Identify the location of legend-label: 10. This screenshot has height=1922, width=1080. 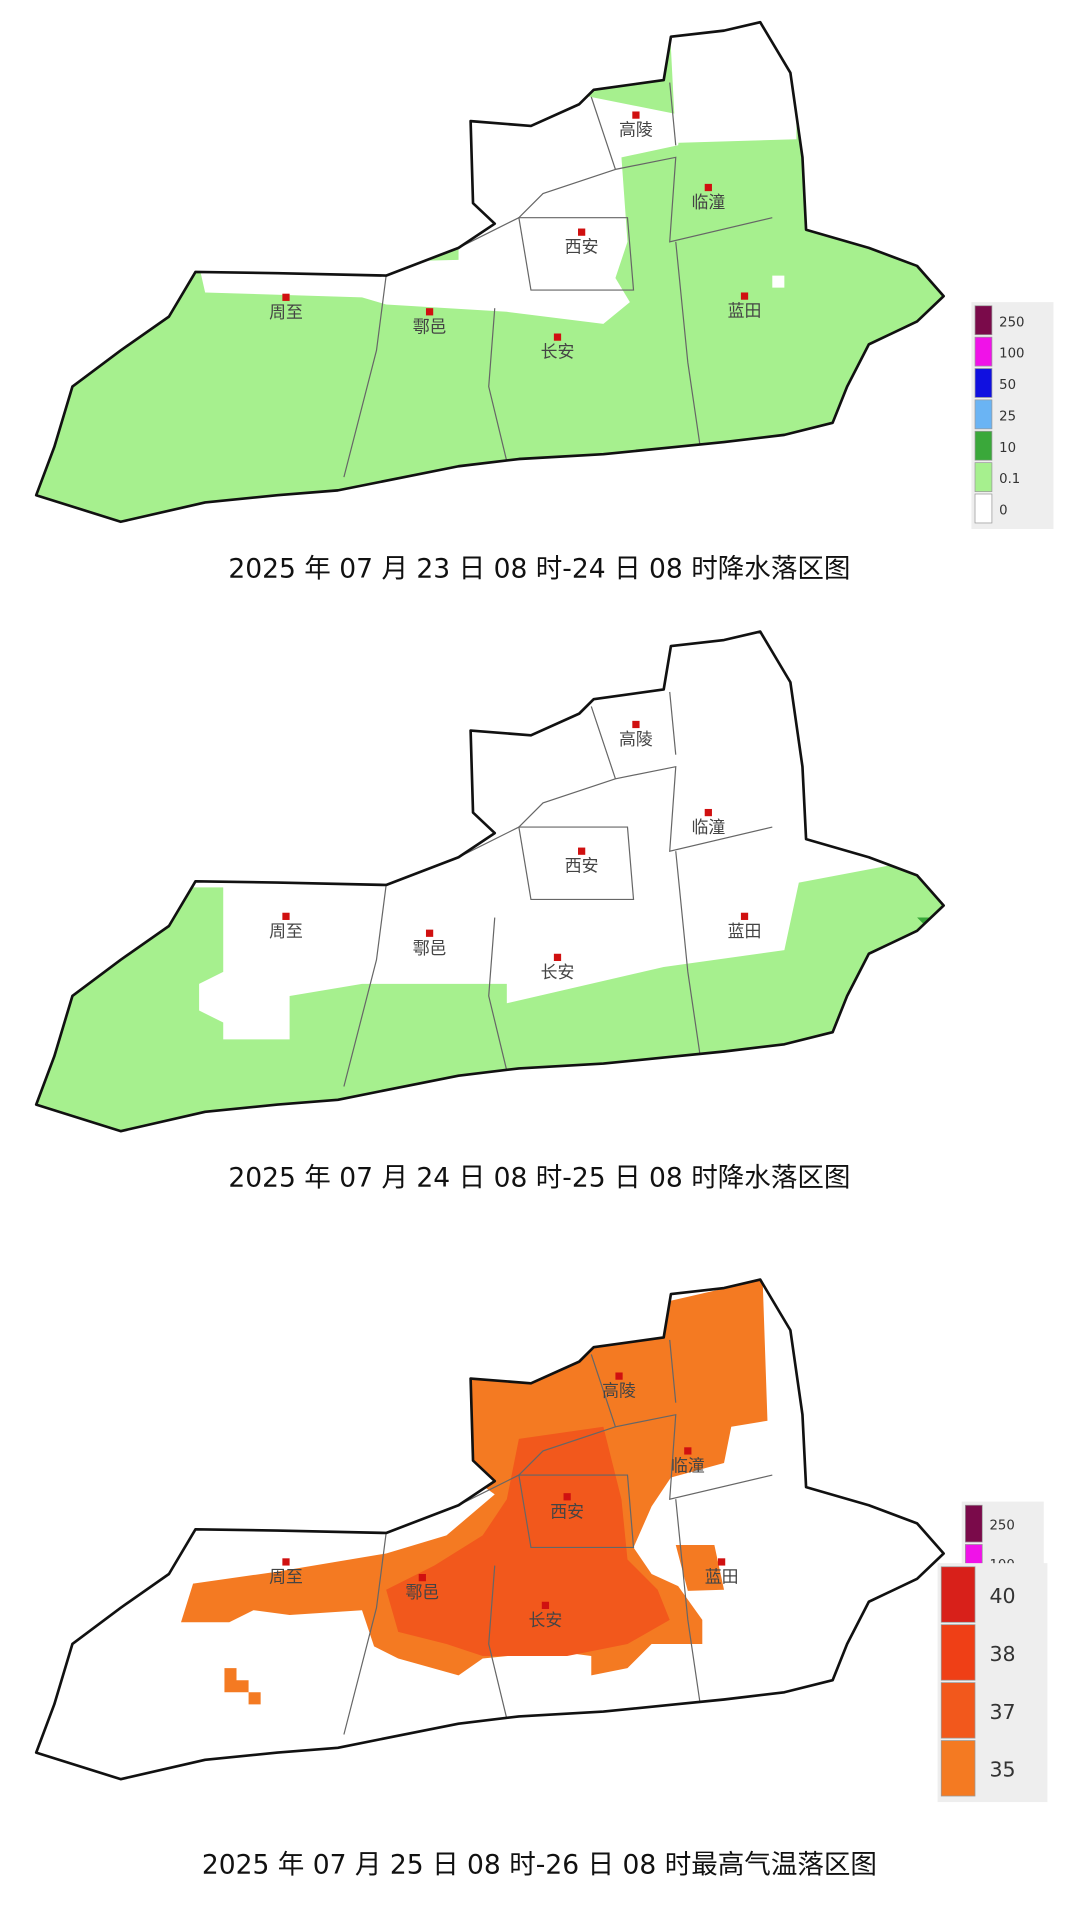
(1007, 448).